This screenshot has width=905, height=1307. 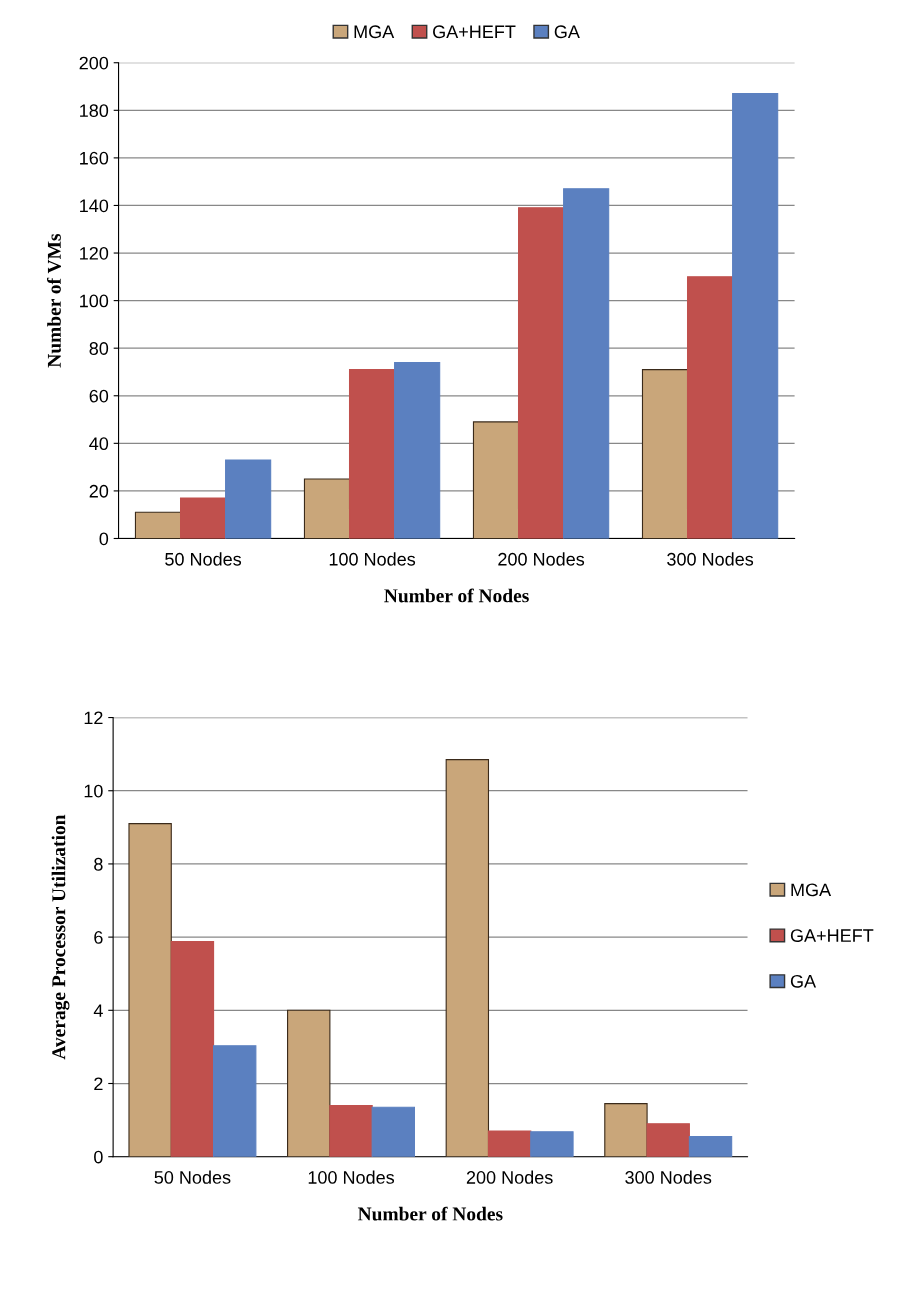 What do you see at coordinates (53, 300) in the screenshot?
I see `y-axis-title: Number of VMs` at bounding box center [53, 300].